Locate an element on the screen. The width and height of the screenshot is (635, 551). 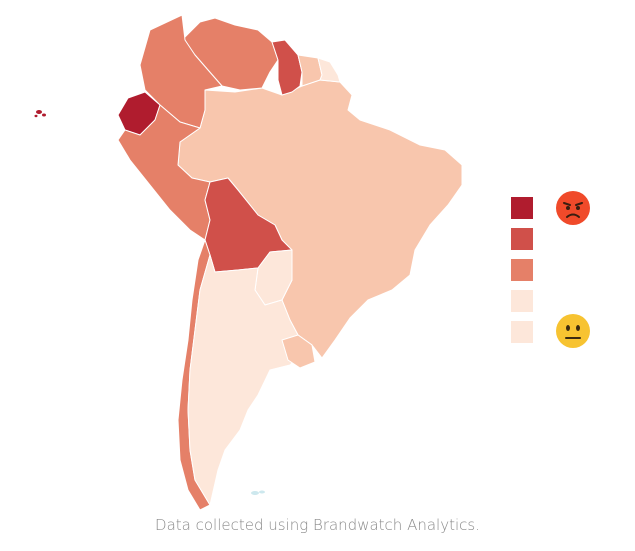
legend is located at coordinates (556, 274).